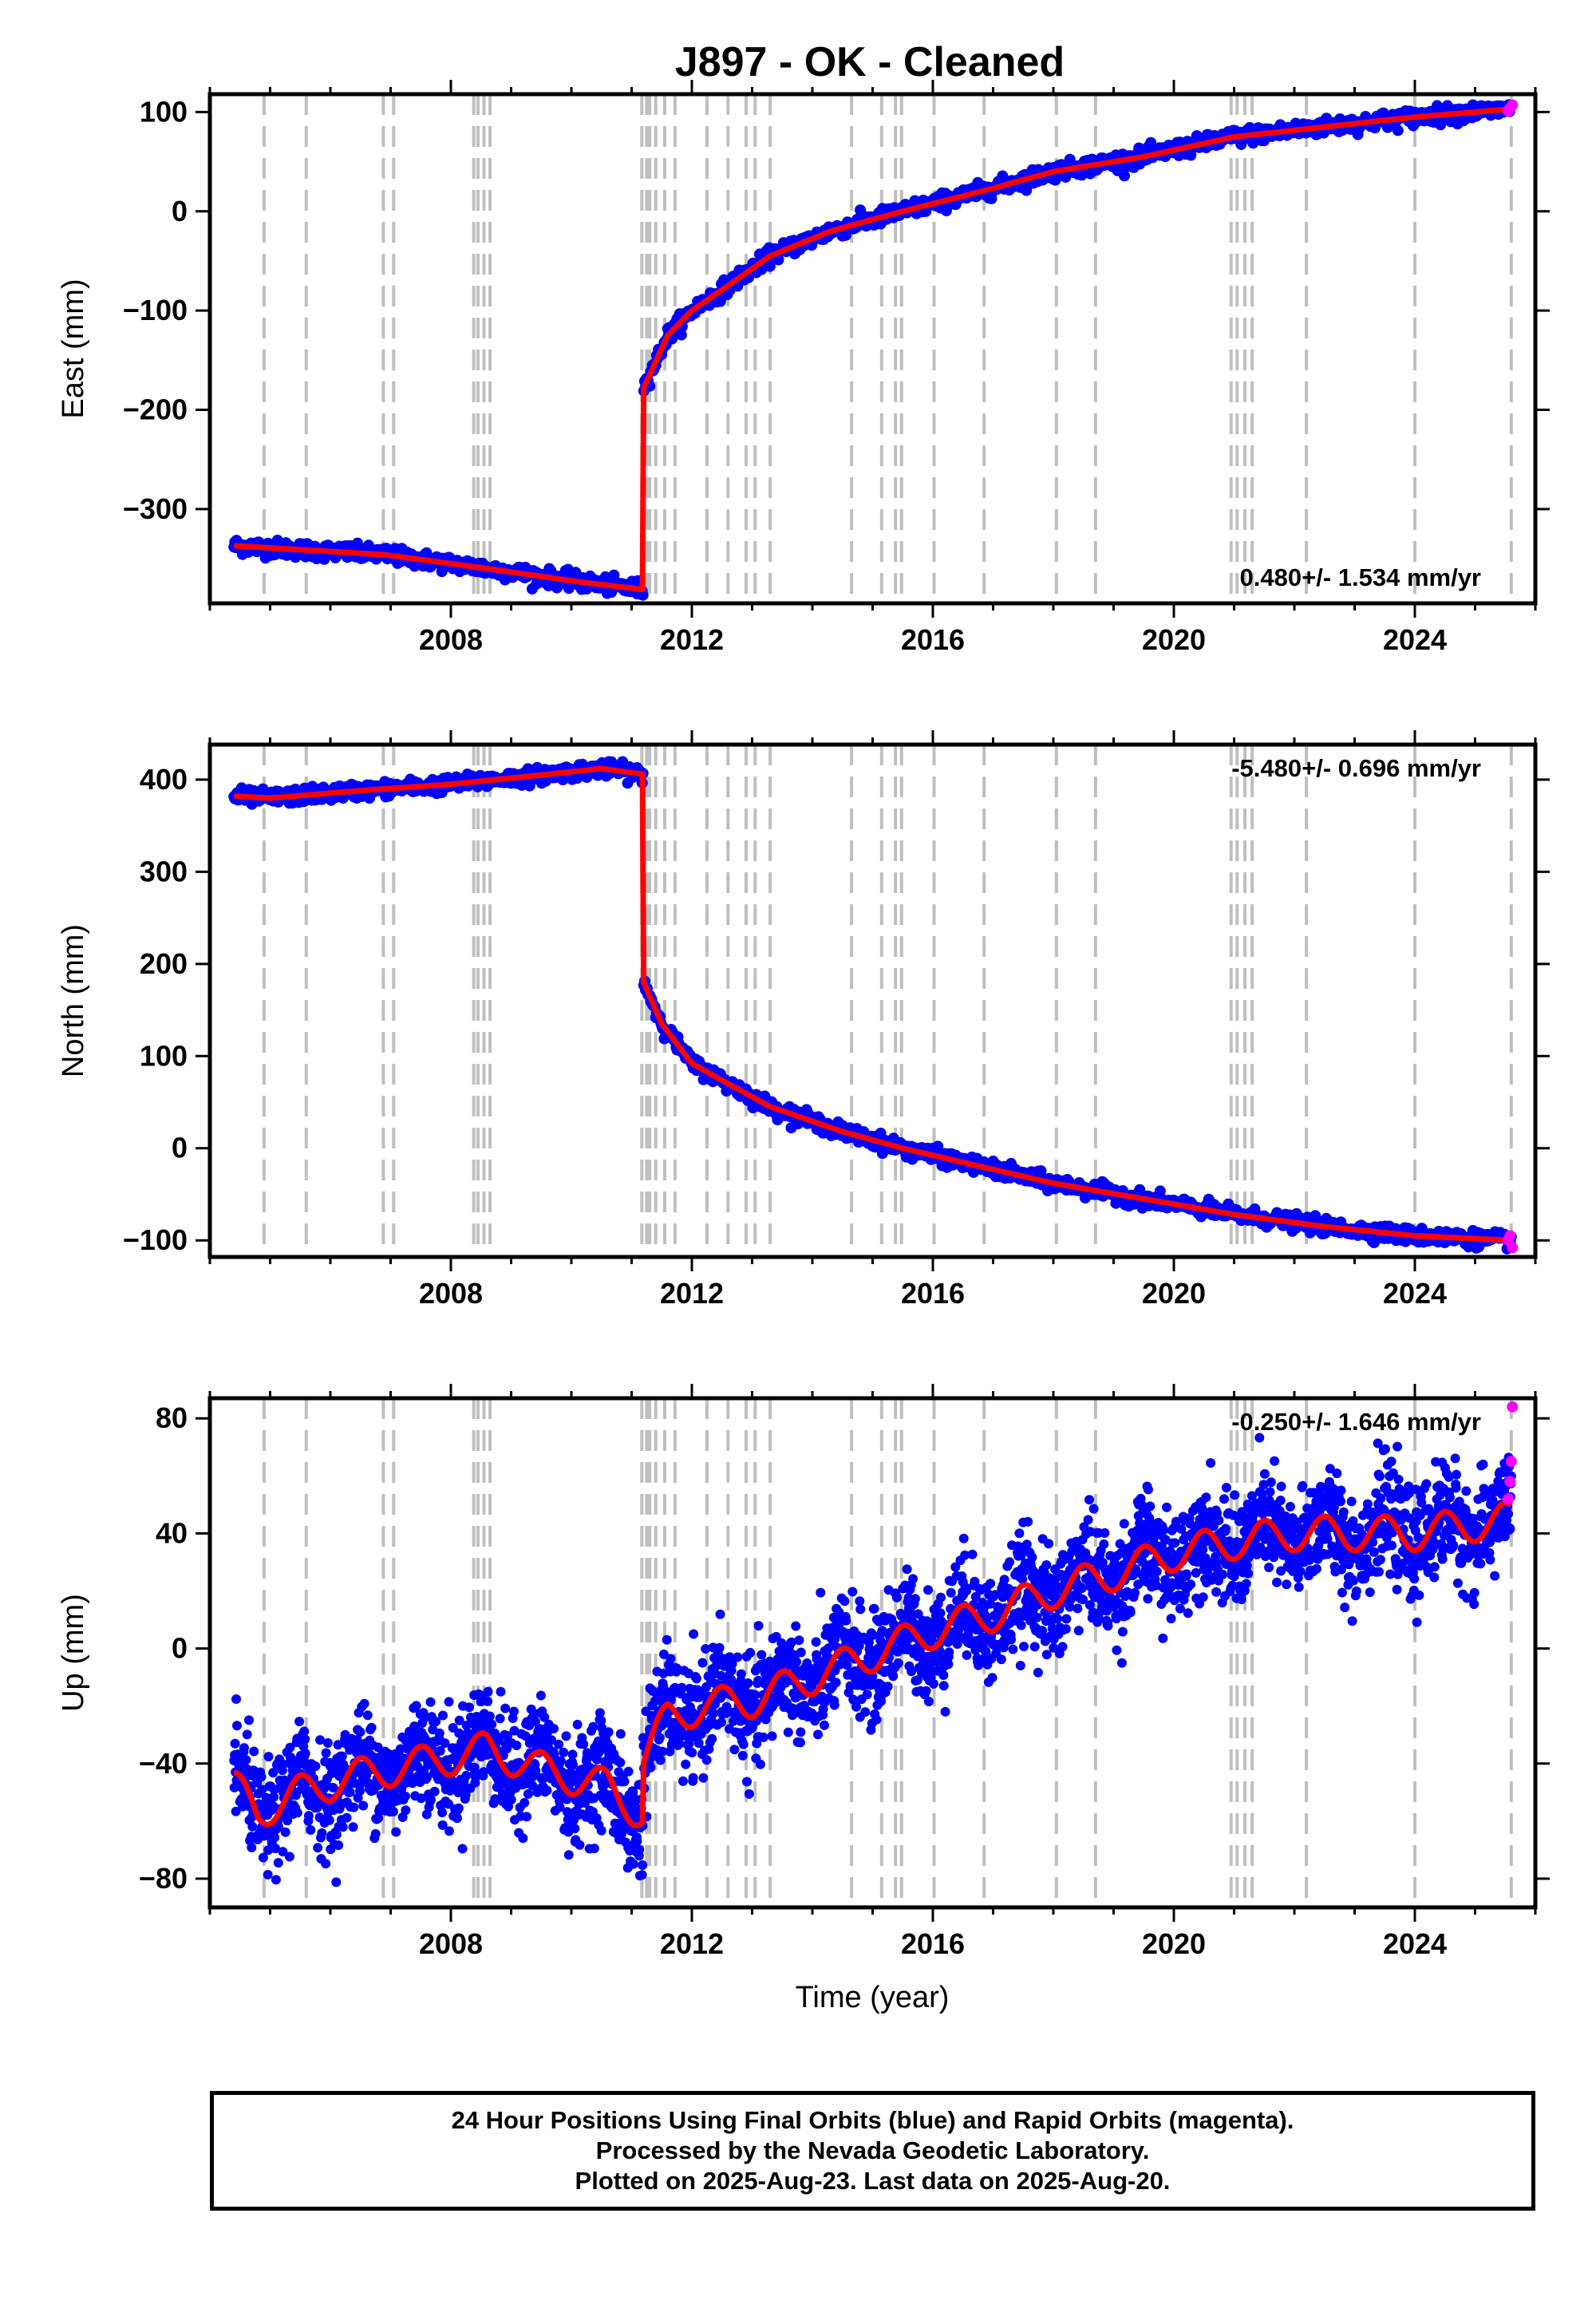 The image size is (1596, 2316). Describe the element at coordinates (164, 964) in the screenshot. I see `y-tick-label: 200` at that location.